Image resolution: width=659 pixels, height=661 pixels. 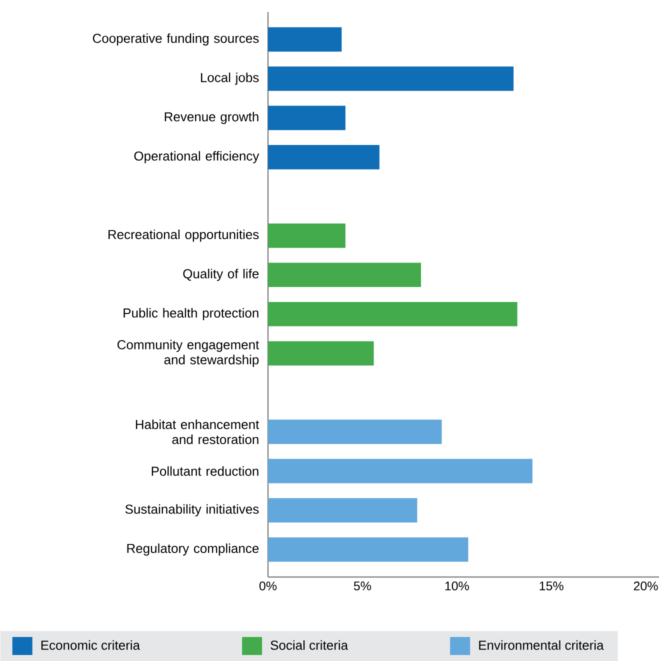 What do you see at coordinates (192, 510) in the screenshot?
I see `y-tick-label: Sustainability initiatives` at bounding box center [192, 510].